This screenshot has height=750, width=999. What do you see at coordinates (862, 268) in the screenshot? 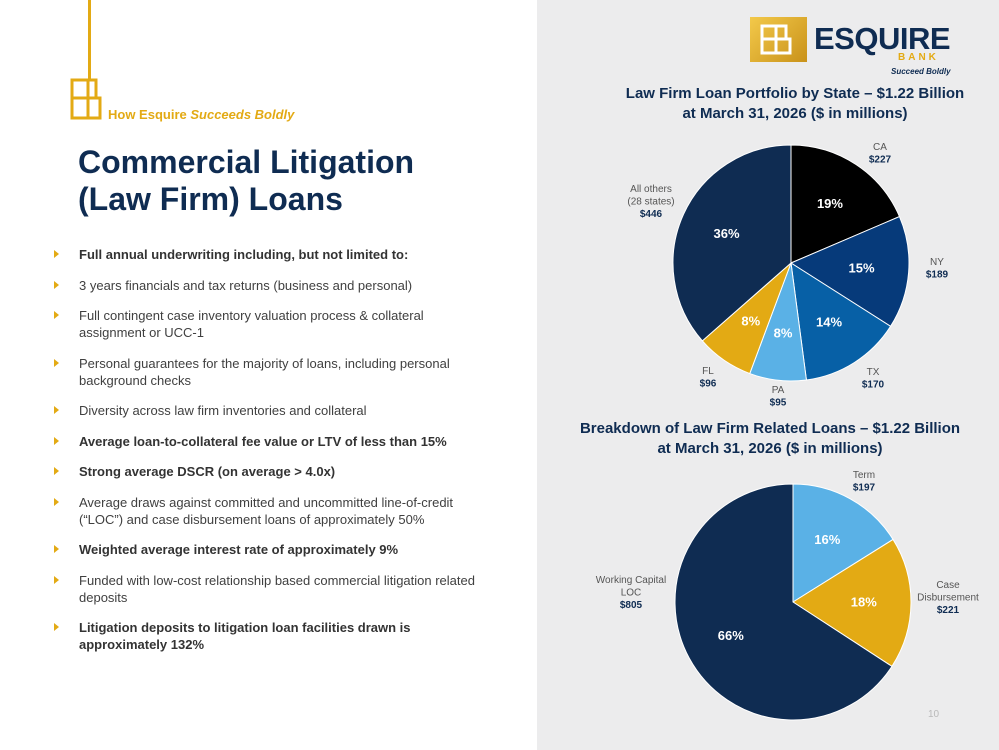
I see `chart1-slice-percent: 15%` at bounding box center [862, 268].